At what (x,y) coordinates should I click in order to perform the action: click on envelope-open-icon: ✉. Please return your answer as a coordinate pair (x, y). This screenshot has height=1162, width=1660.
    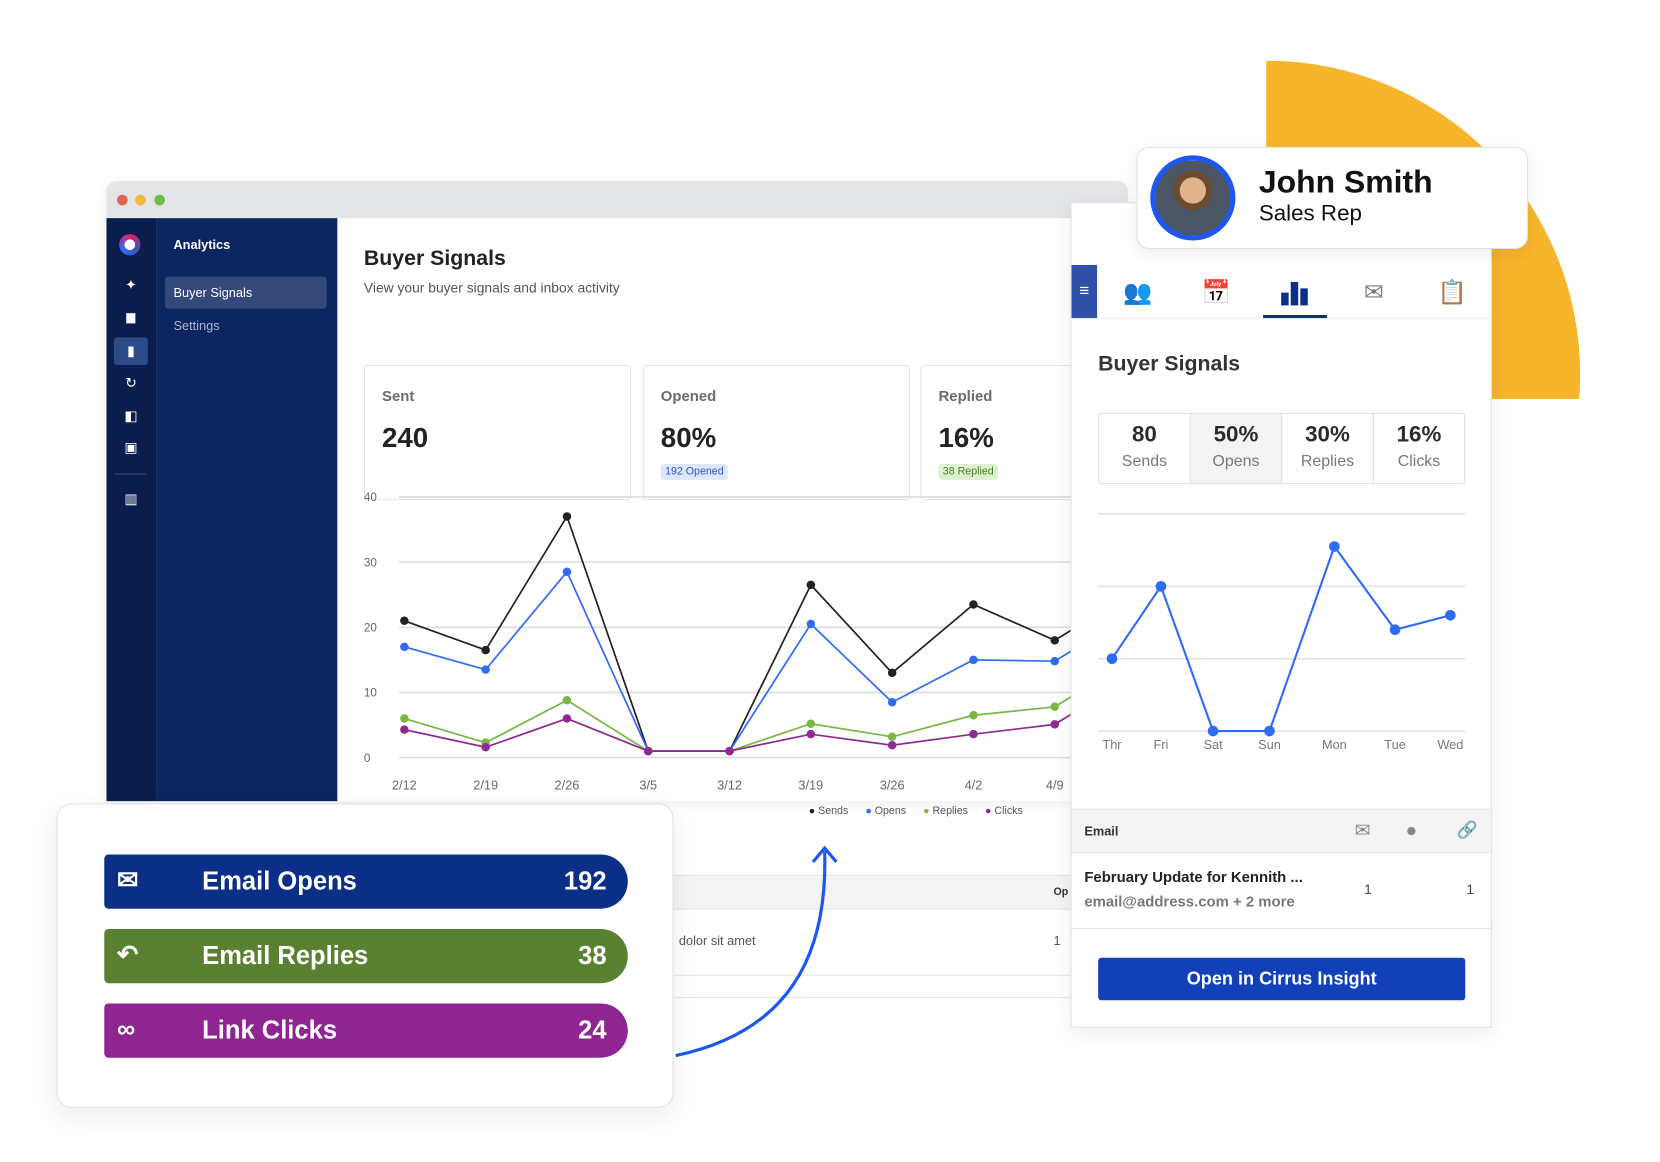
    Looking at the image, I should click on (1362, 830).